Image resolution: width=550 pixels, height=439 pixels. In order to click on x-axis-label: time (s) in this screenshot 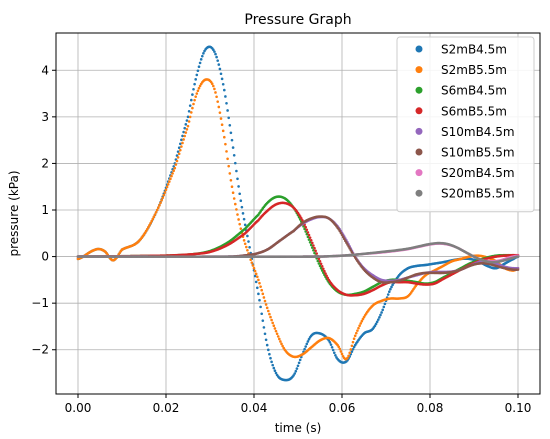, I will do `click(298, 428)`.